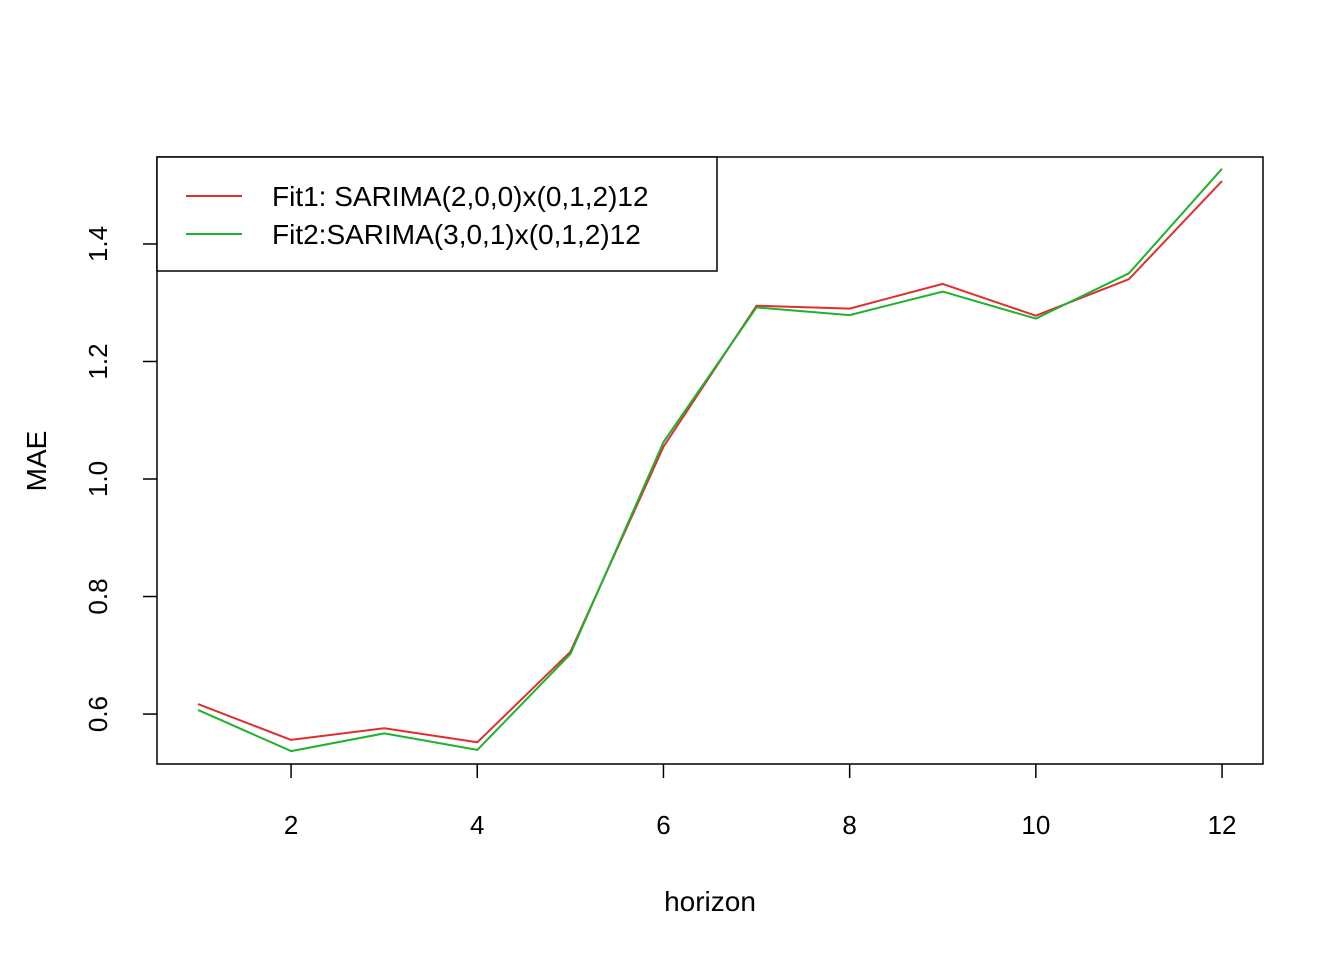 The image size is (1344, 960). I want to click on x-tick-label: 2, so click(291, 825).